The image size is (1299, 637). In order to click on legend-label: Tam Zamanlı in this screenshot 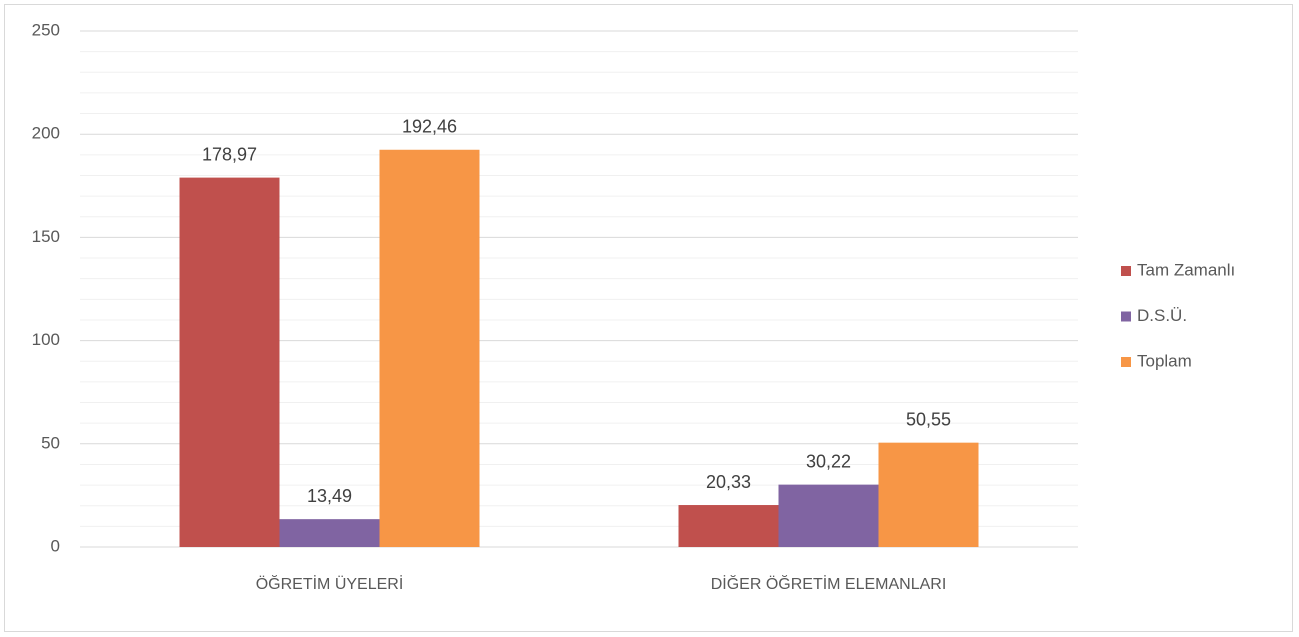, I will do `click(1186, 269)`.